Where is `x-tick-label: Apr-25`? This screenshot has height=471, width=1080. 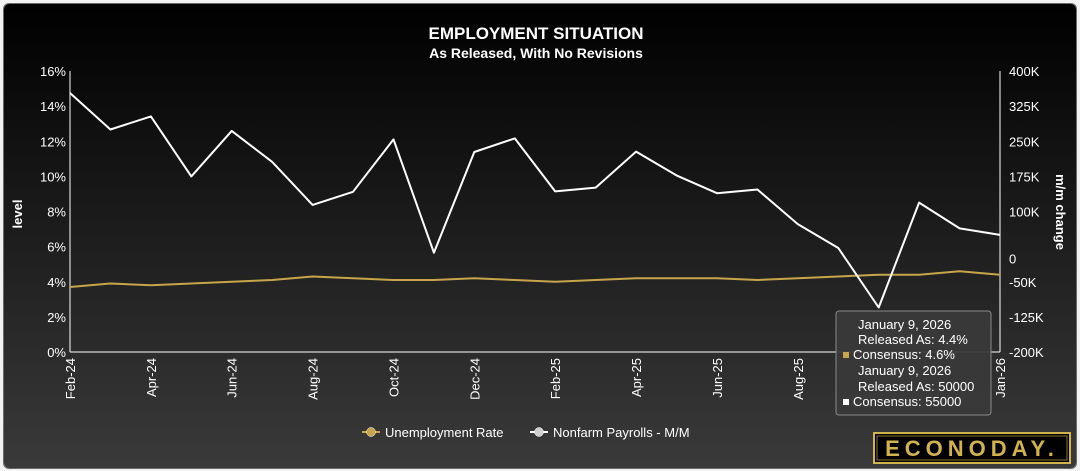 x-tick-label: Apr-25 is located at coordinates (636, 377).